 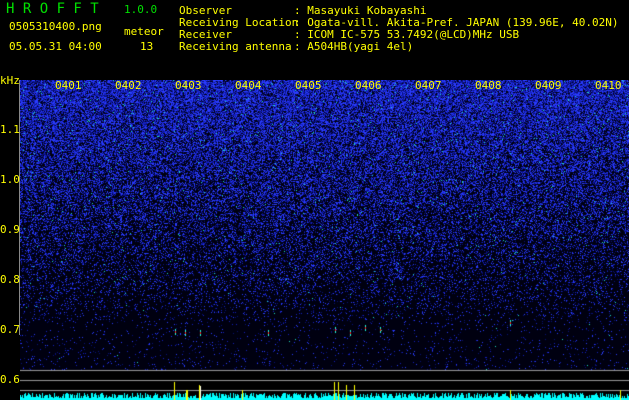 What do you see at coordinates (360, 10) in the screenshot?
I see `info-value: : Masayuki Kobayashi` at bounding box center [360, 10].